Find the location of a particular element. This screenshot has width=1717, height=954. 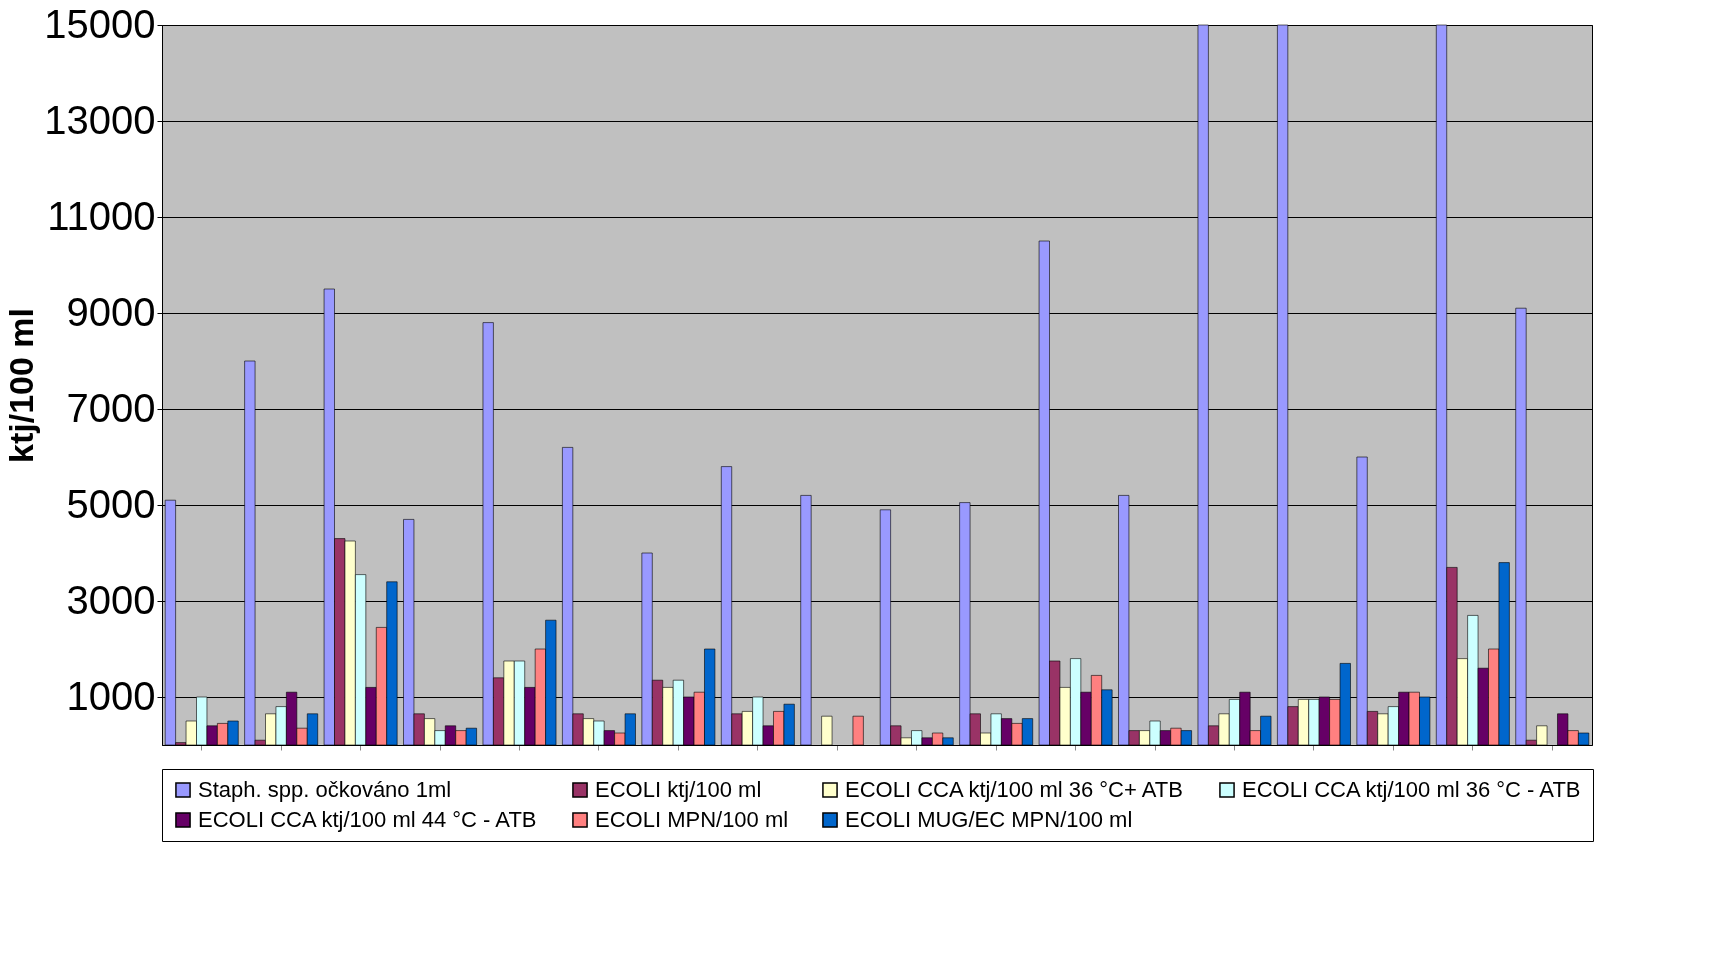

y-tick-label: 15000 is located at coordinates (100, 23).